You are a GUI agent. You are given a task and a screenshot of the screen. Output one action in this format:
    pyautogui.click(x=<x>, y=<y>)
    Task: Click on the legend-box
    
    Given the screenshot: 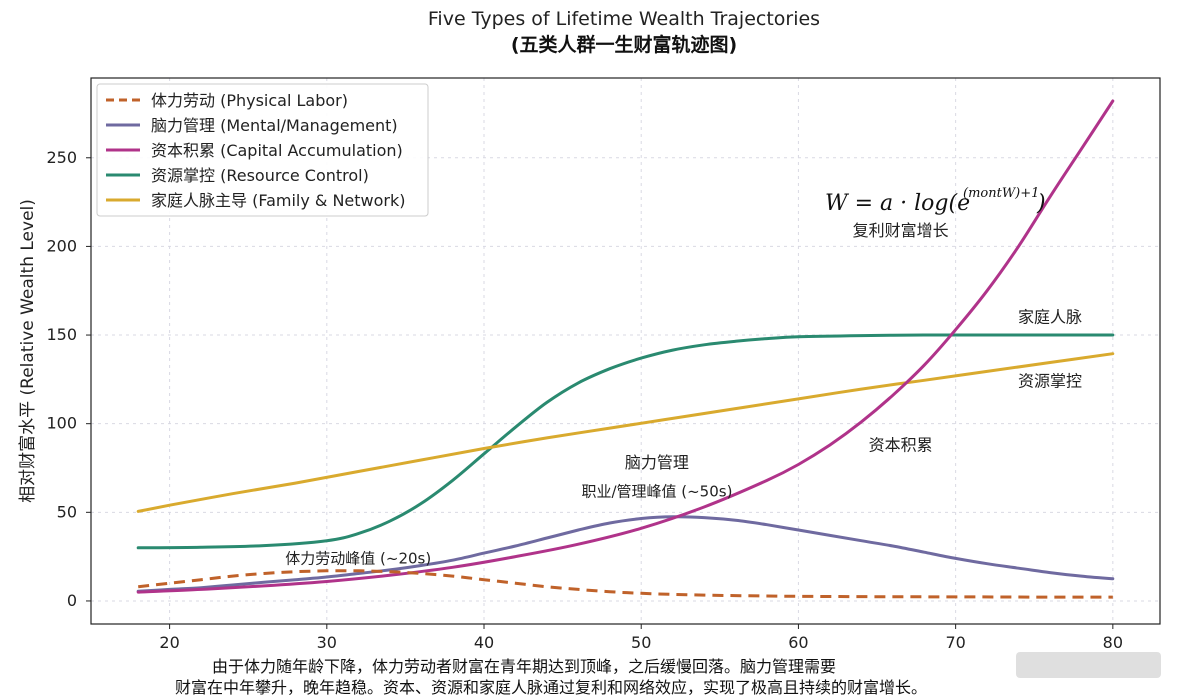 What is the action you would take?
    pyautogui.click(x=262, y=150)
    